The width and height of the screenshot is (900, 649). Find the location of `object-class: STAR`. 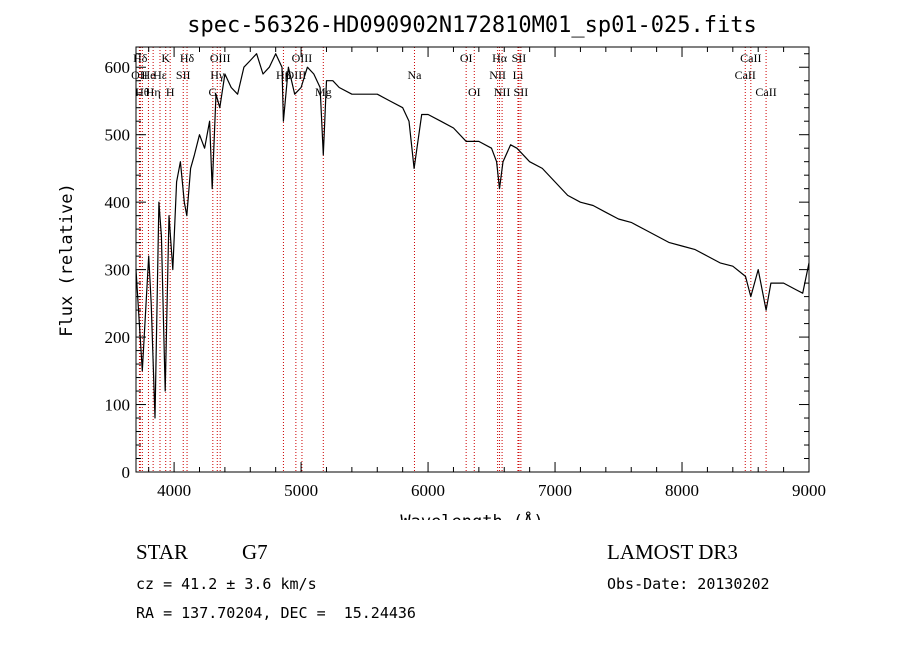

object-class: STAR is located at coordinates (162, 552).